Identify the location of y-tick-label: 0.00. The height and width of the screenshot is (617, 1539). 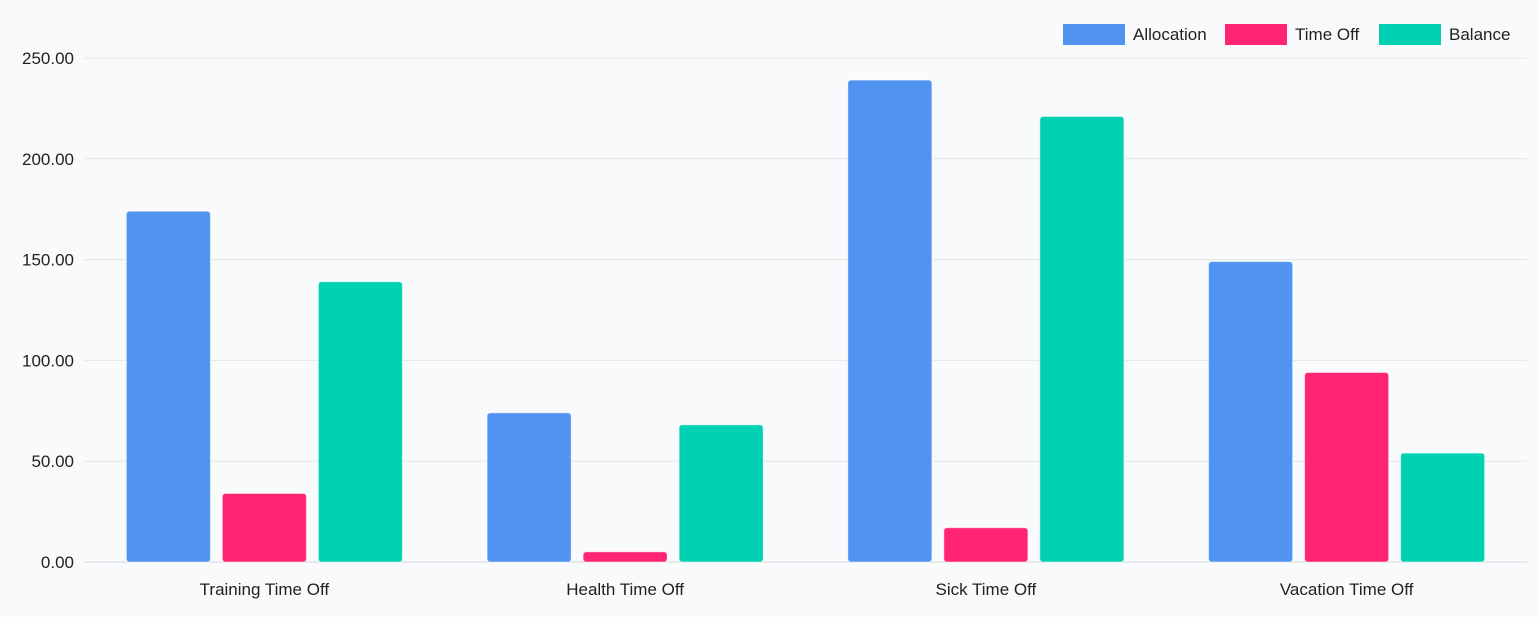
(57, 562).